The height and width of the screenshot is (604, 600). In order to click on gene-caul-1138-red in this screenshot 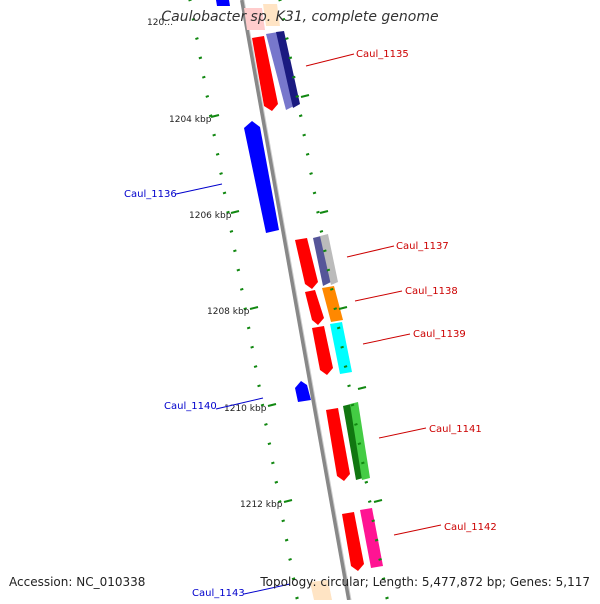, I will do `click(314, 307)`.